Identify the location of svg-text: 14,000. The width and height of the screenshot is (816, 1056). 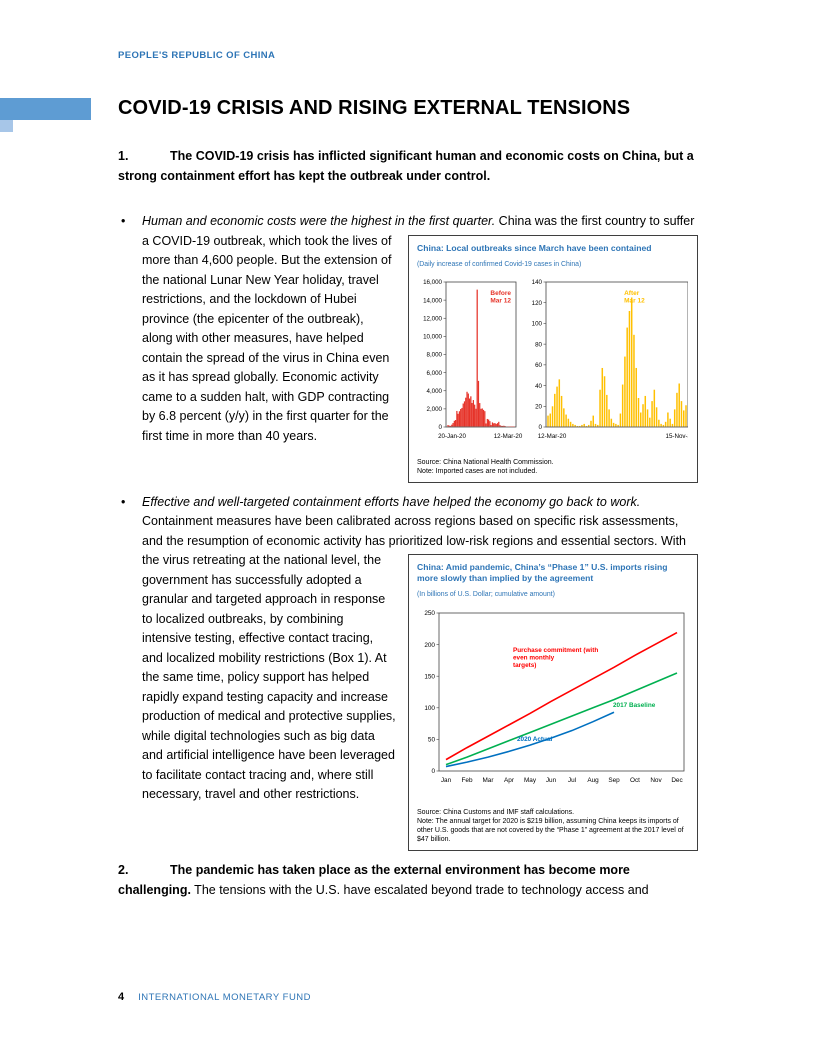
(432, 300).